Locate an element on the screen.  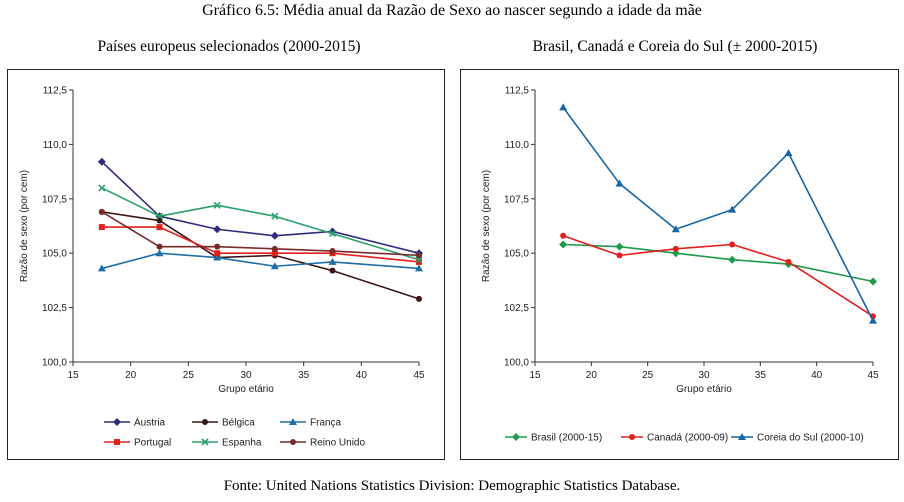
left-series-reino-unido-line is located at coordinates (260, 234).